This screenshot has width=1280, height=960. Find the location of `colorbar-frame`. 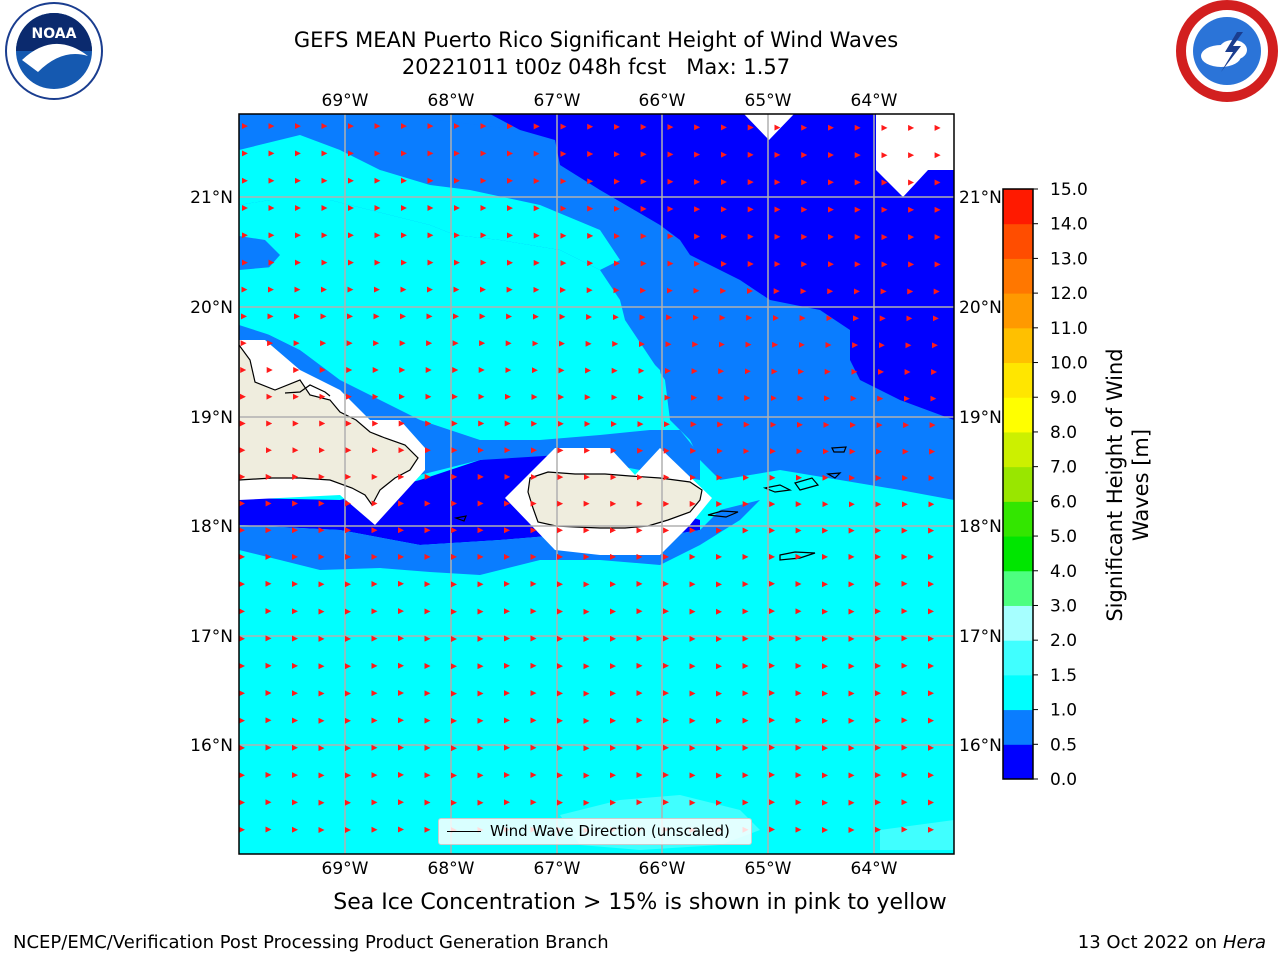

colorbar-frame is located at coordinates (1018, 484).